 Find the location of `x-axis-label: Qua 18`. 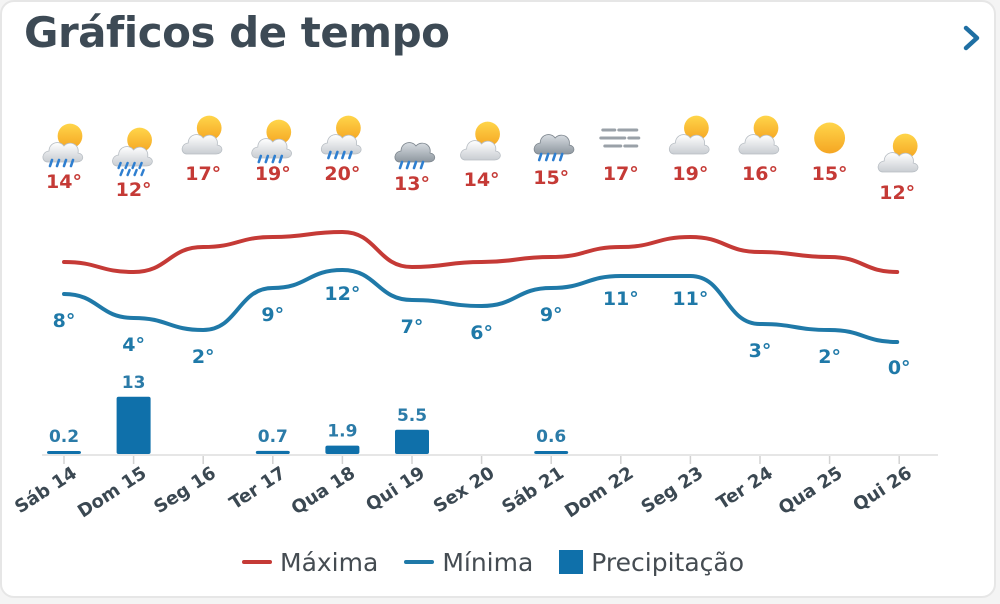

x-axis-label: Qua 18 is located at coordinates (323, 491).